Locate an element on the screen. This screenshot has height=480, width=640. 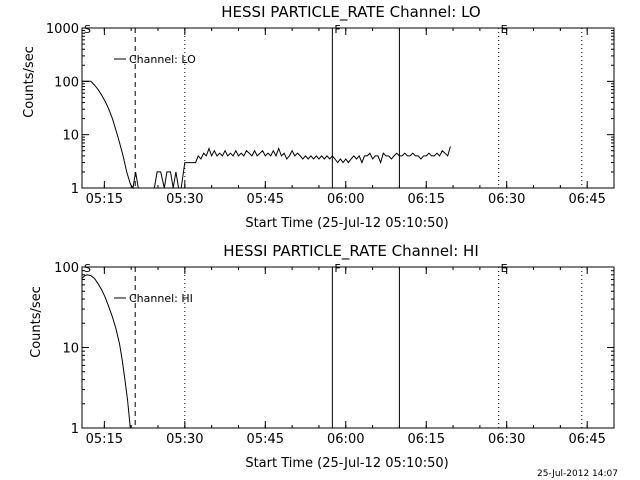
legend-label: Channel: LO is located at coordinates (162, 59).